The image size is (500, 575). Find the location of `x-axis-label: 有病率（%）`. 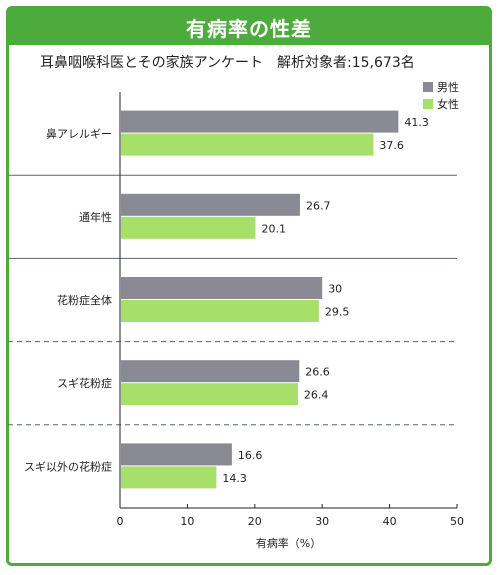

x-axis-label: 有病率（%） is located at coordinates (288, 543).